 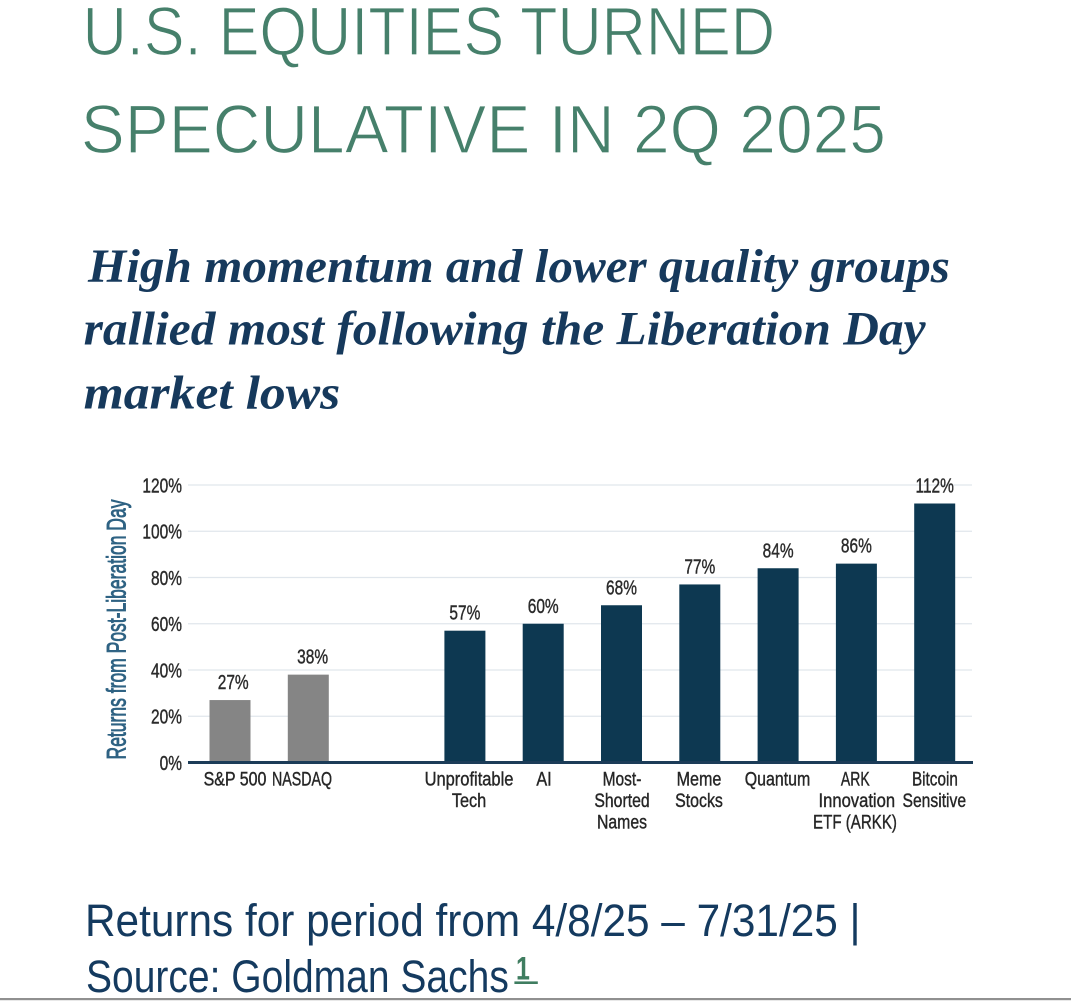 I want to click on svg-text: 57%, so click(x=464, y=613).